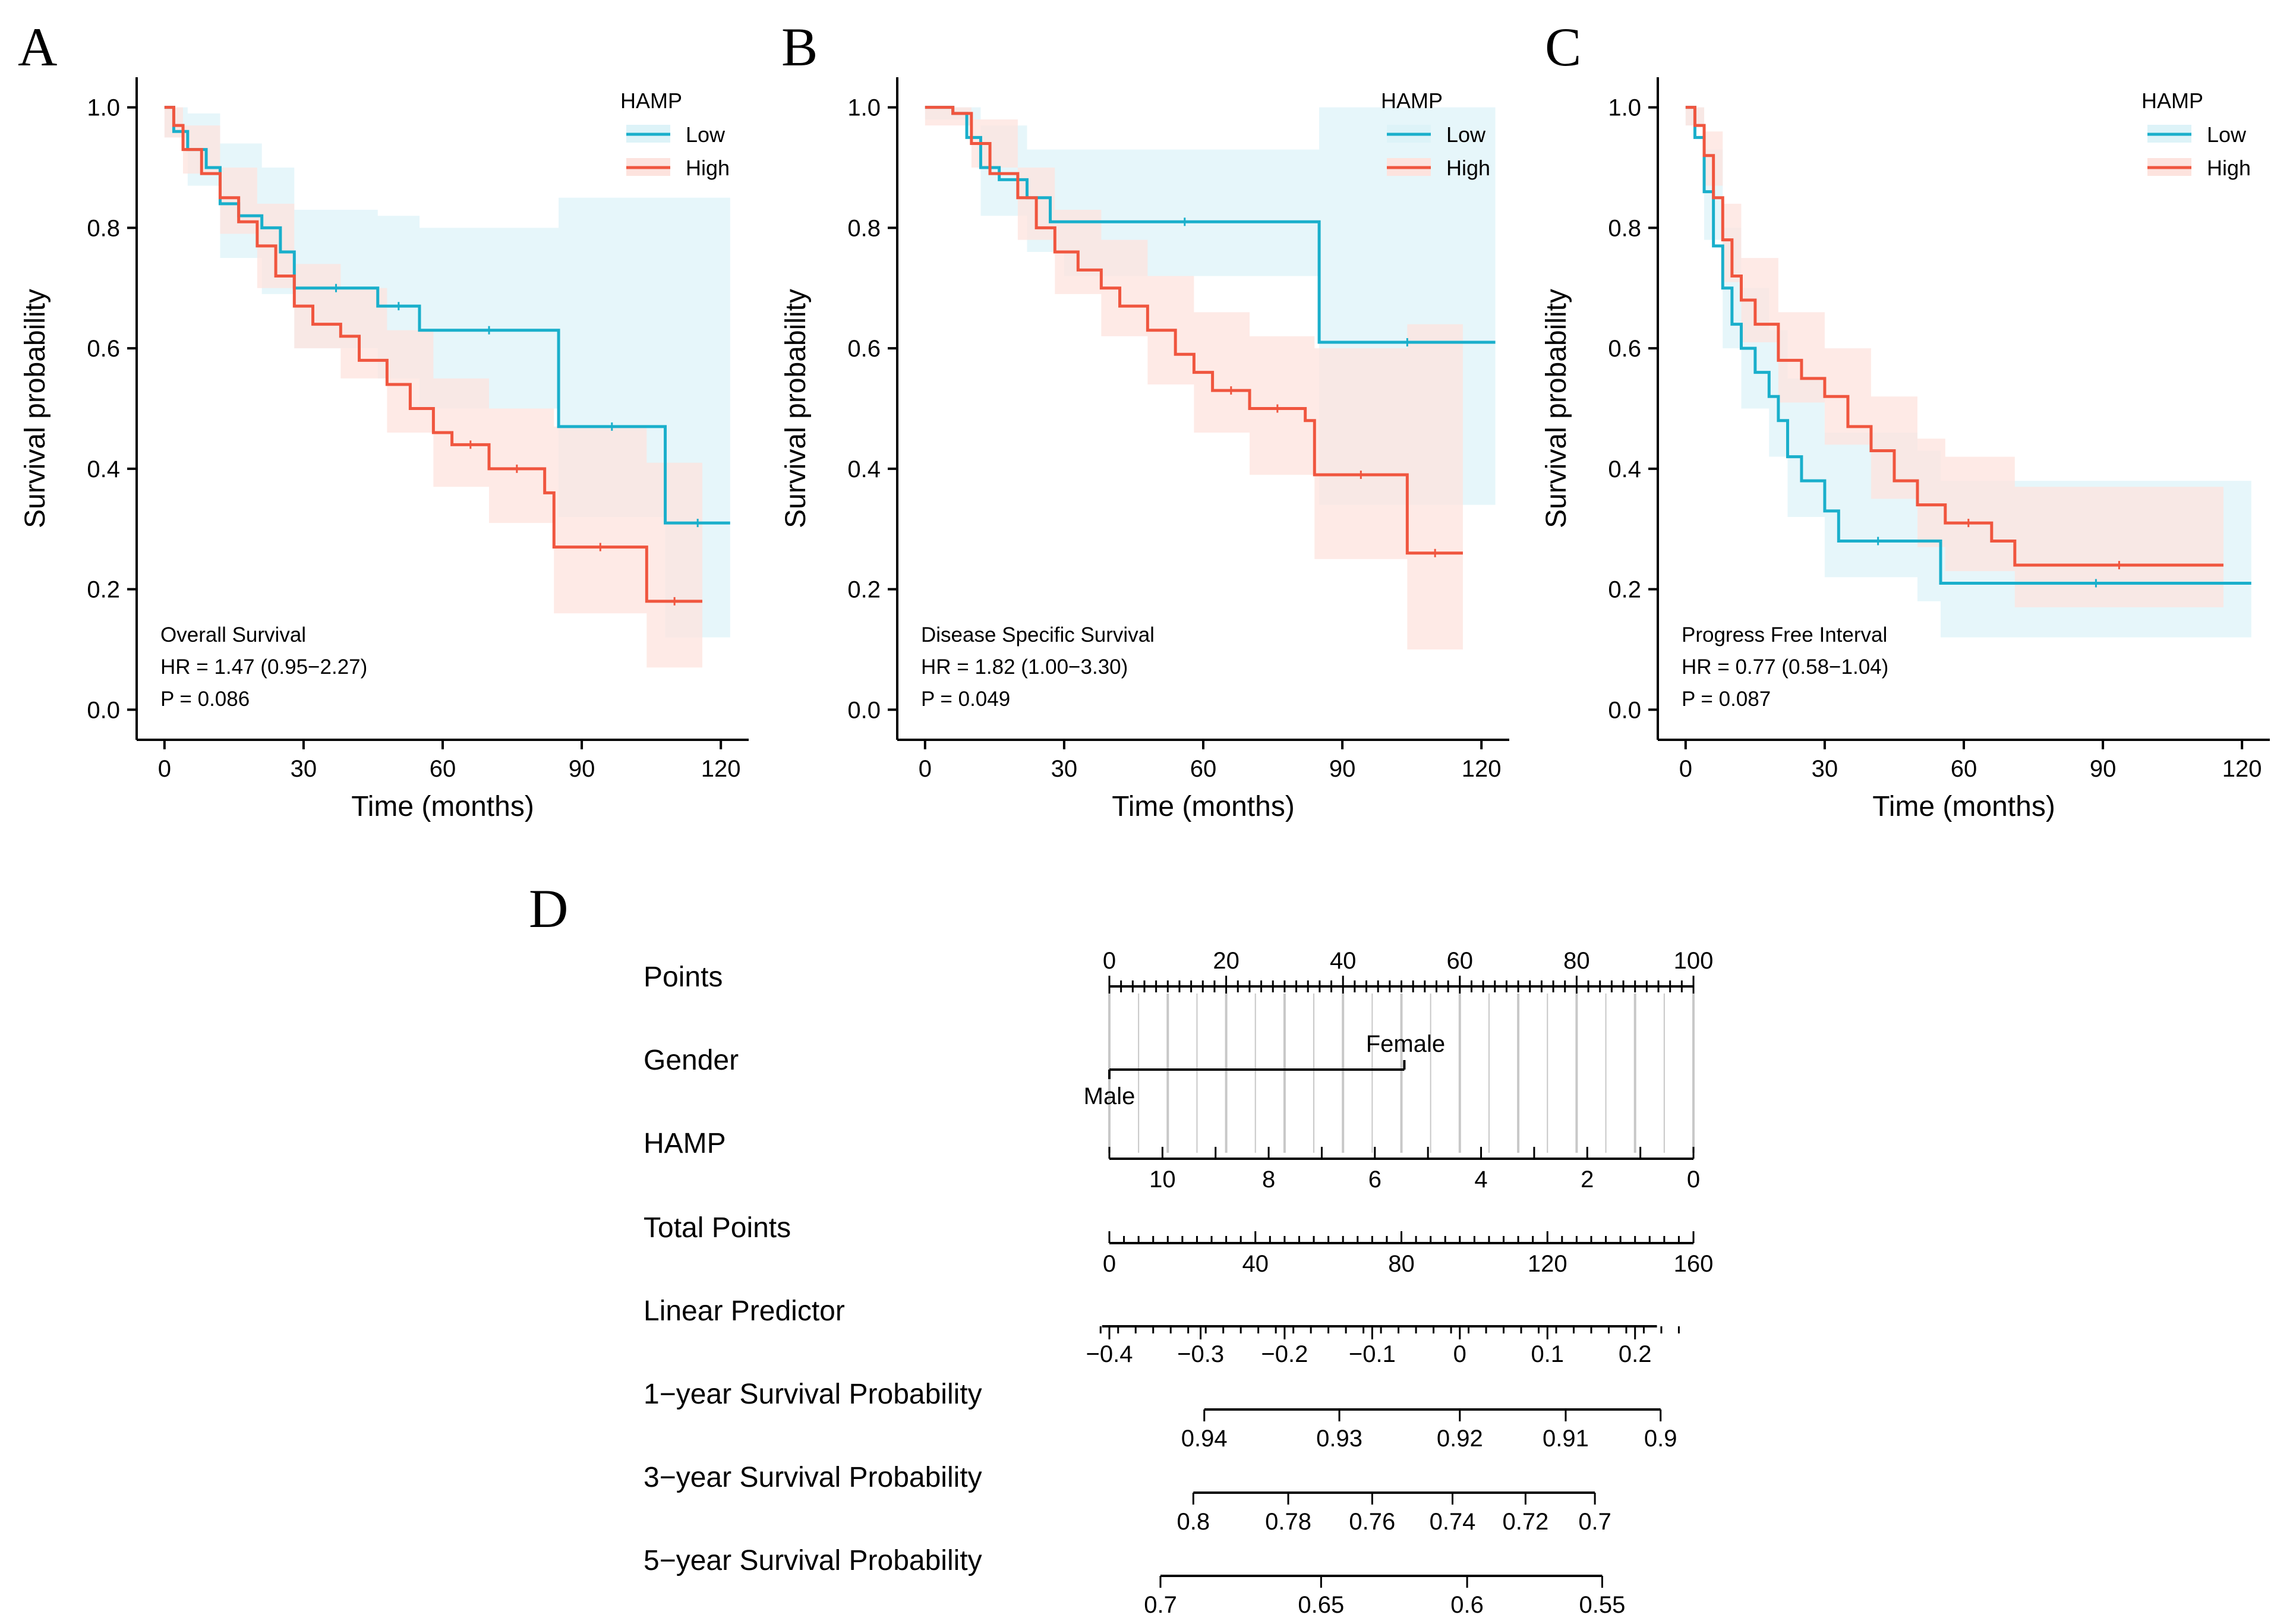 Image resolution: width=2293 pixels, height=1624 pixels. I want to click on stats-annotation: P = 0.086, so click(205, 699).